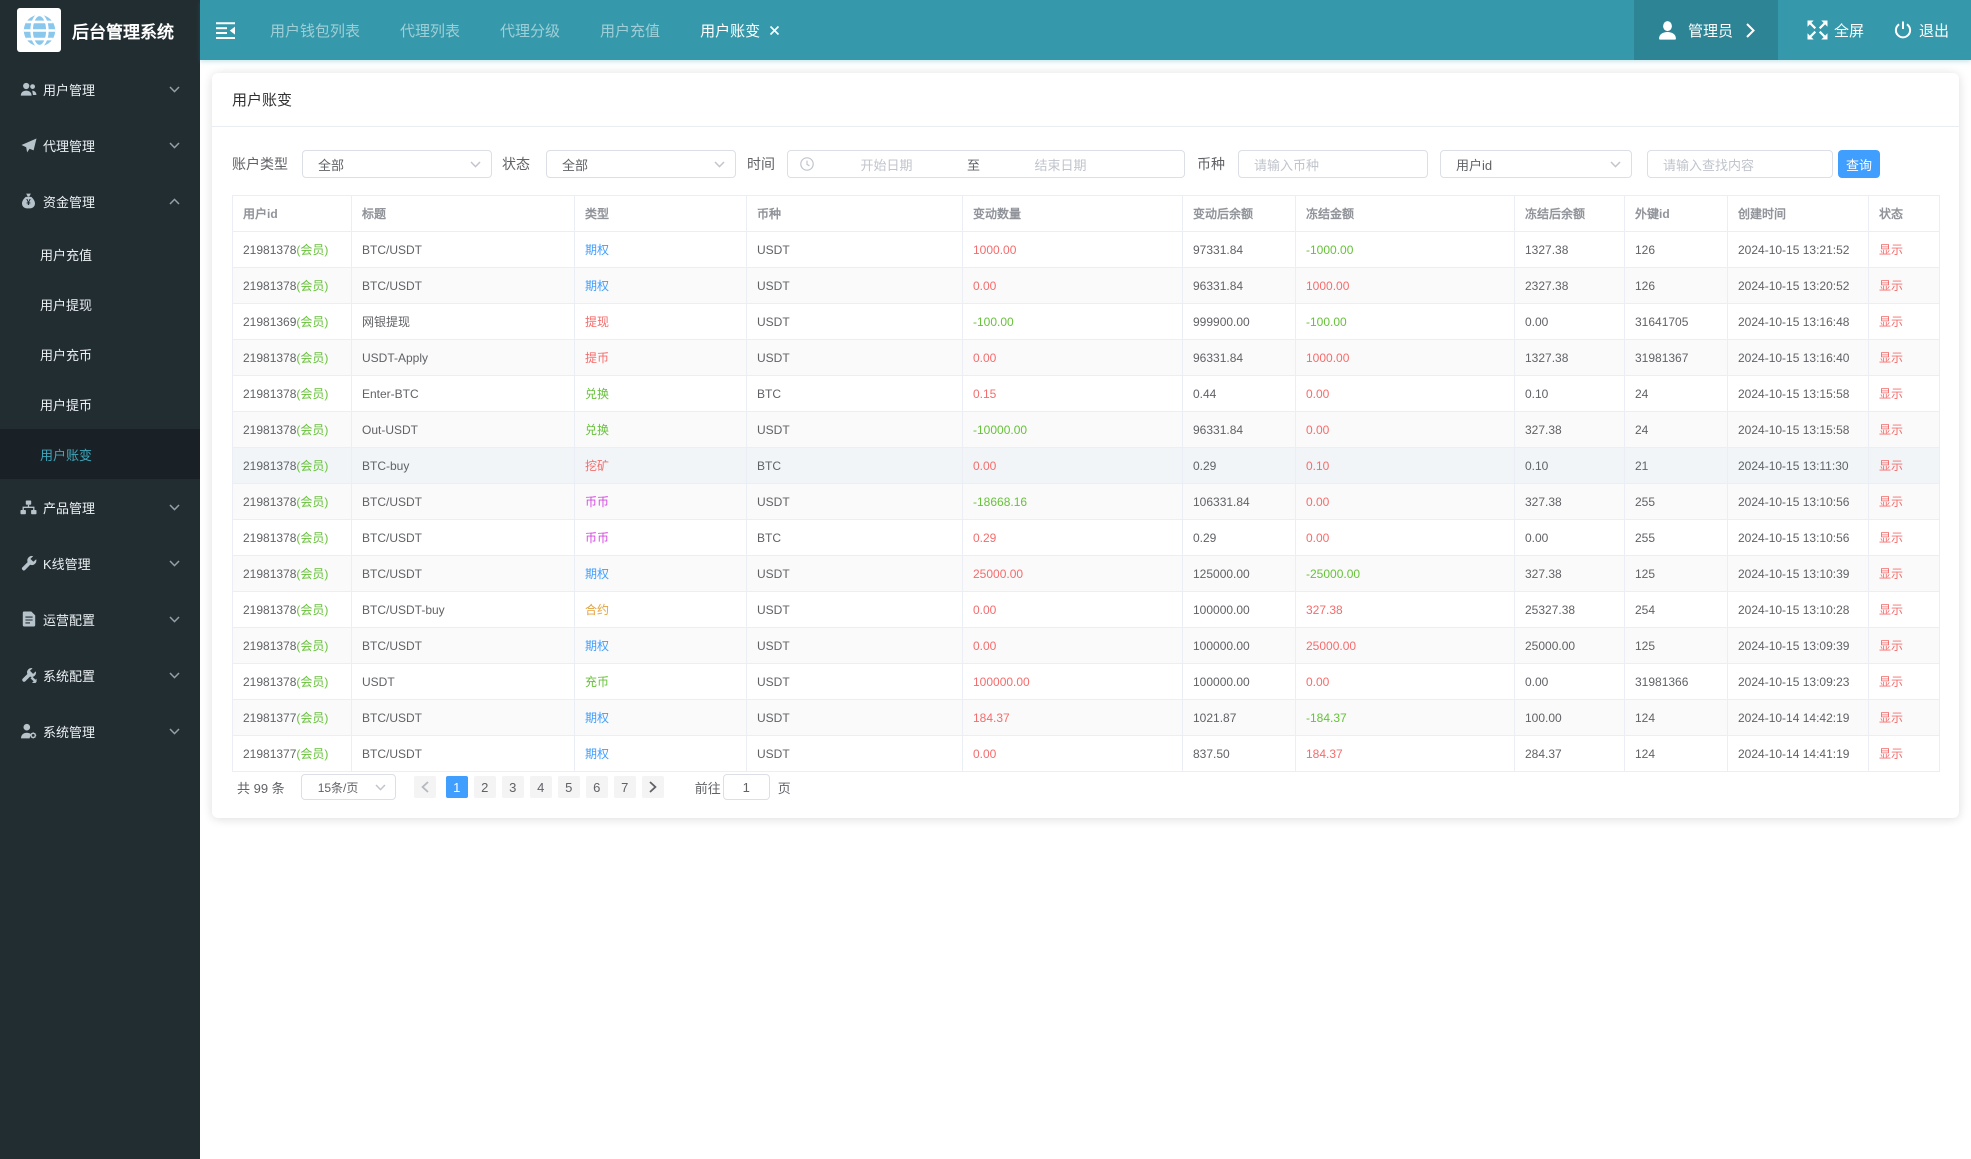  I want to click on sidebar-subitem: 用户提币, so click(100, 404).